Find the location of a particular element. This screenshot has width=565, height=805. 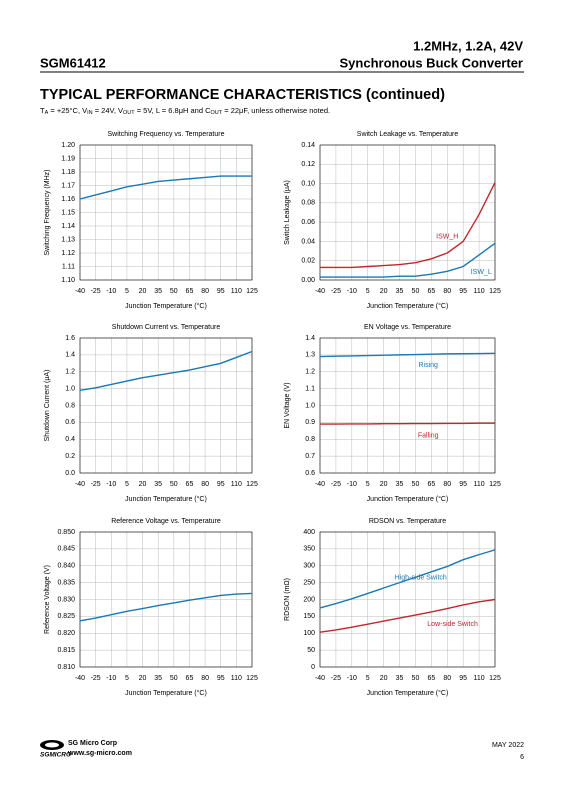

date: MAY 2022 is located at coordinates (508, 745).